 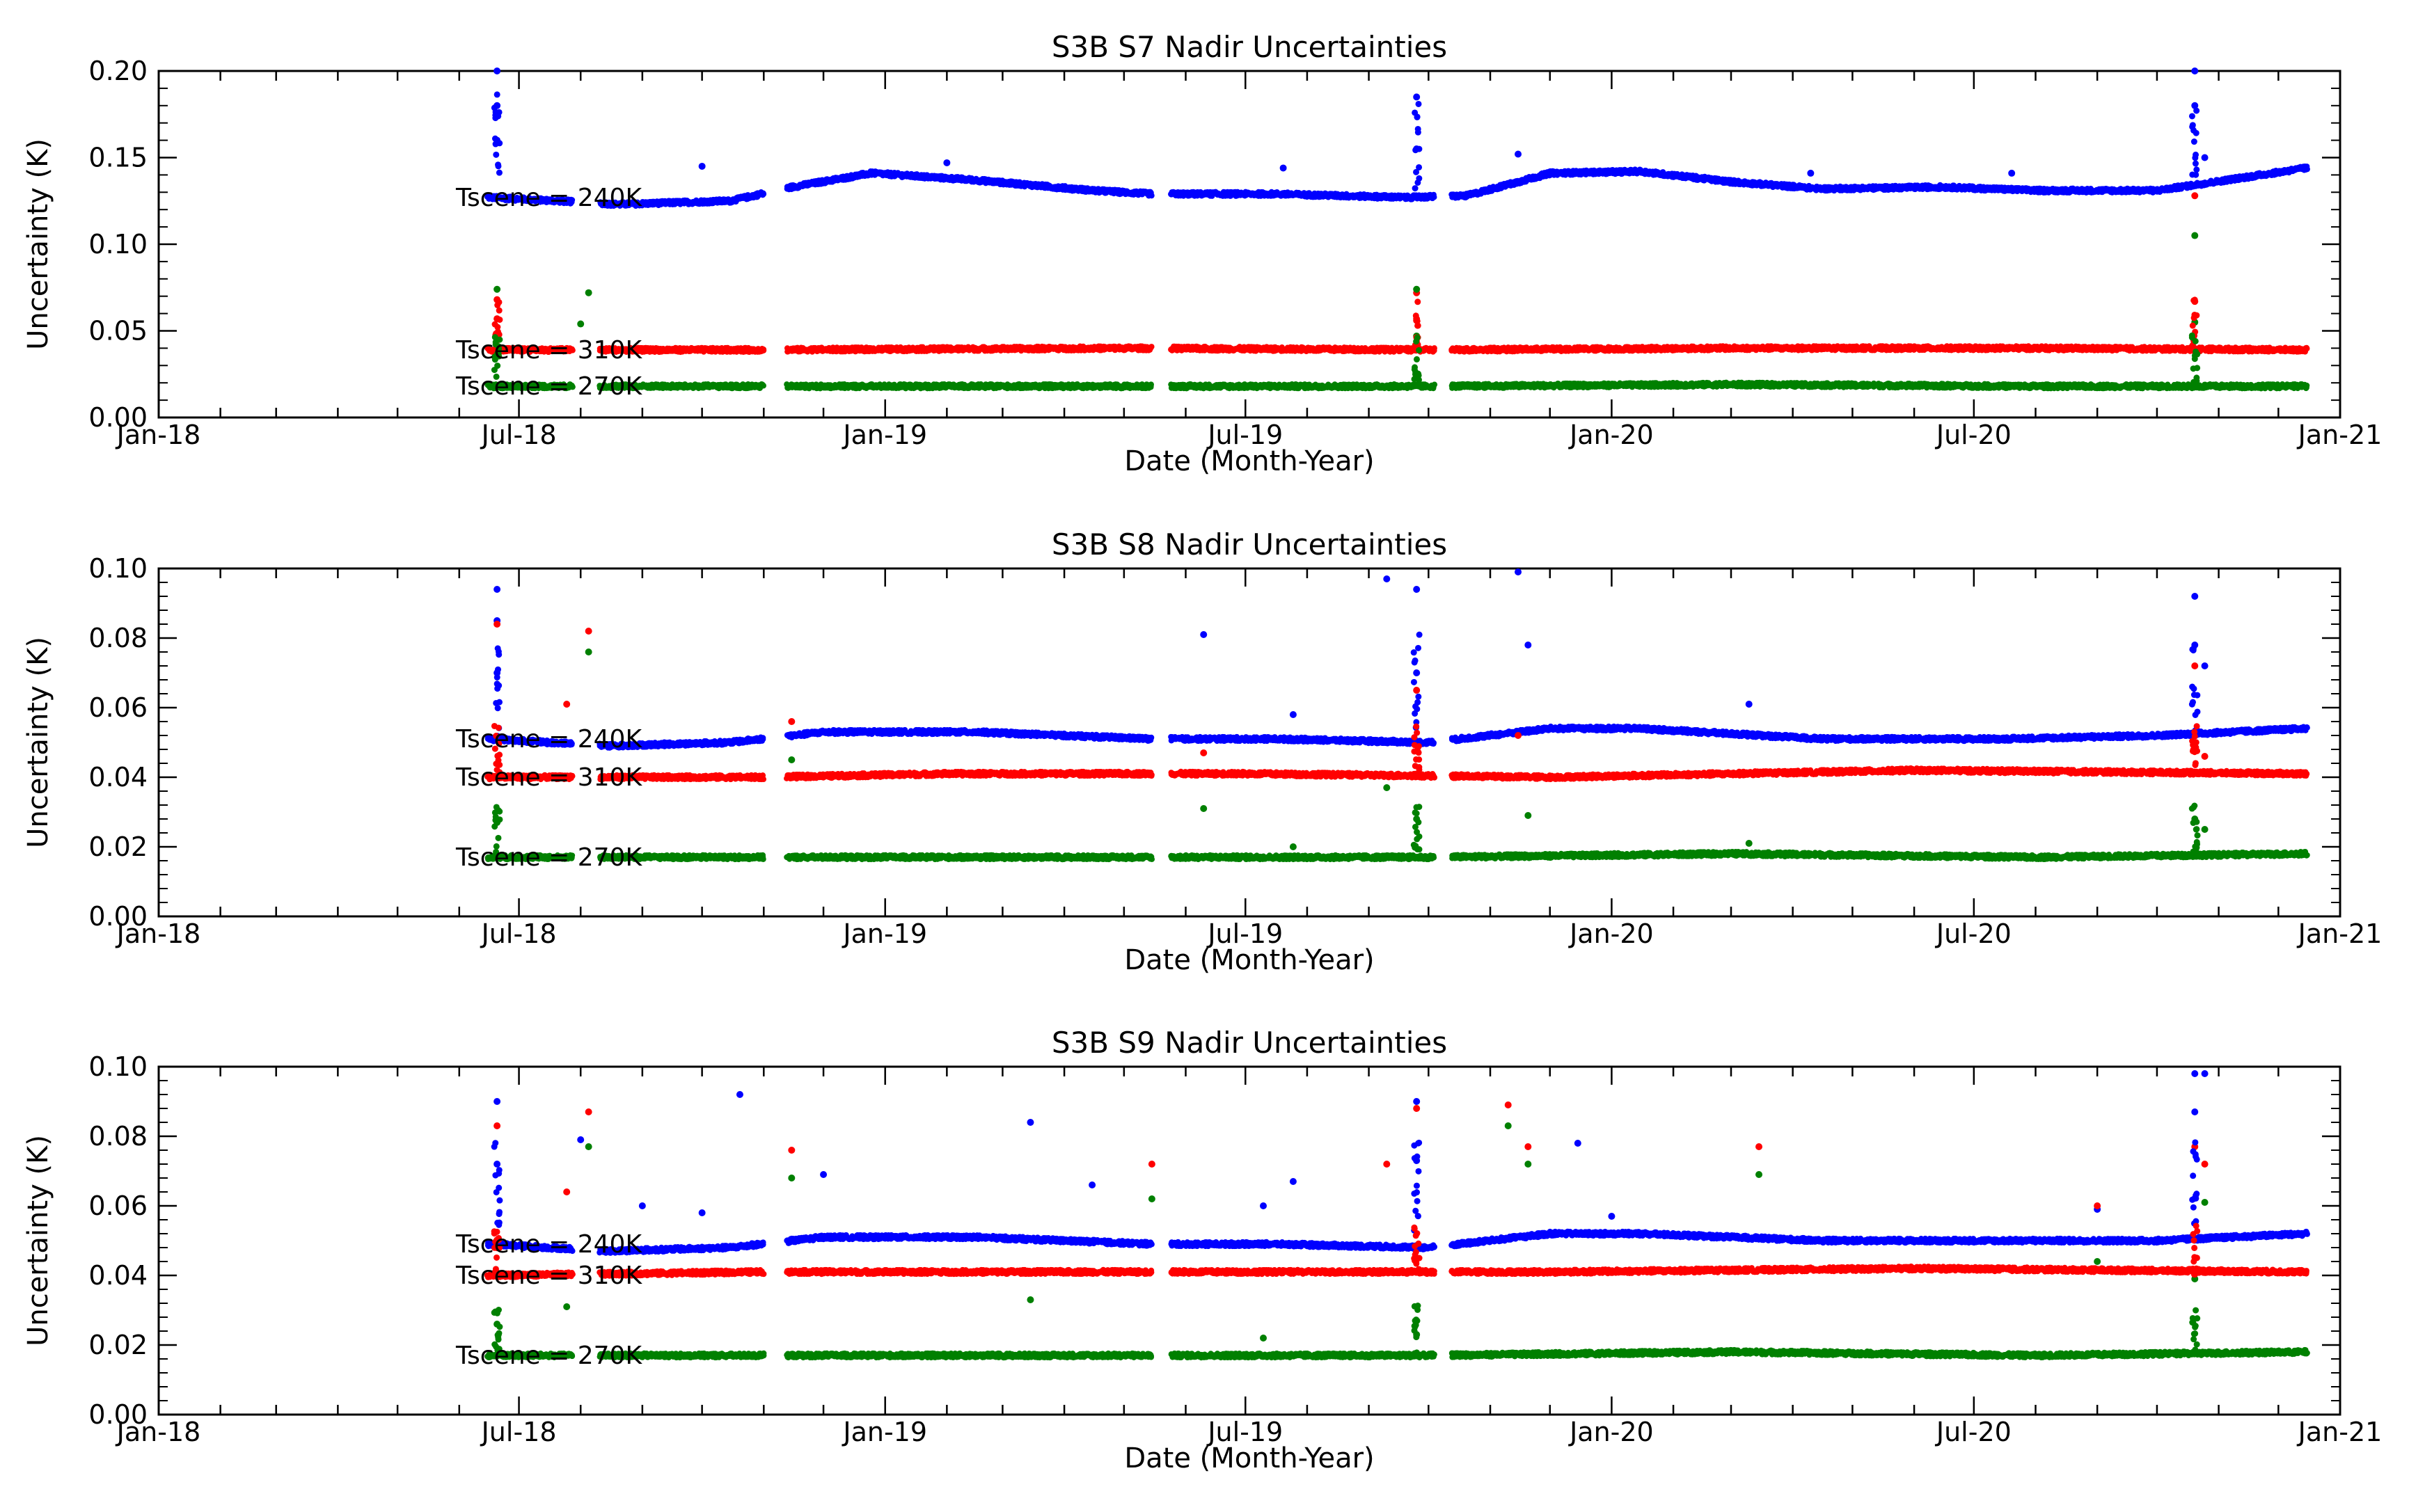 What do you see at coordinates (2340, 435) in the screenshot?
I see `x-tick-label: Jan-21` at bounding box center [2340, 435].